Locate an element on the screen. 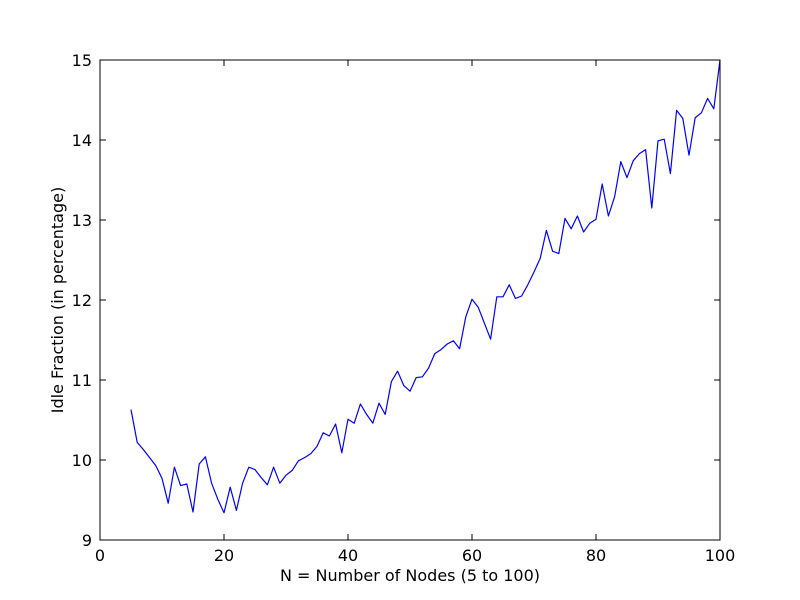 Image resolution: width=800 pixels, height=600 pixels. x-axis-label: N = Number of Nodes (5 to 100) is located at coordinates (410, 575).